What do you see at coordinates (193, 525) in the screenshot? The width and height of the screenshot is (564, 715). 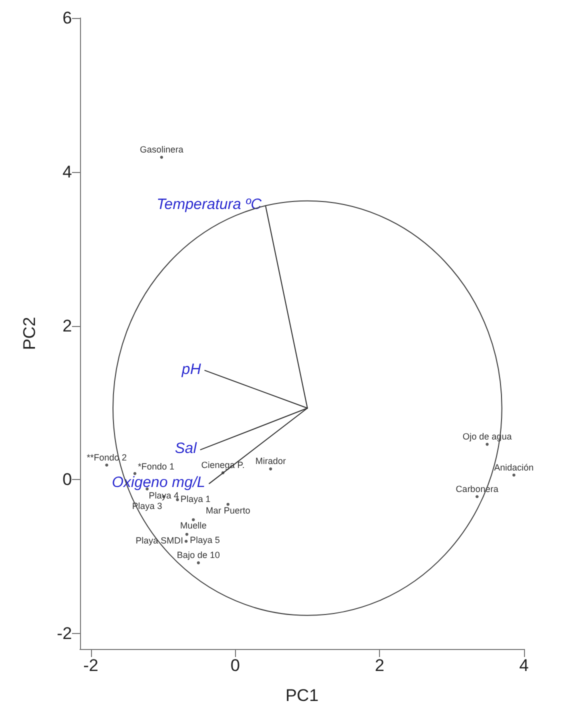 I see `data-label: Muelle` at bounding box center [193, 525].